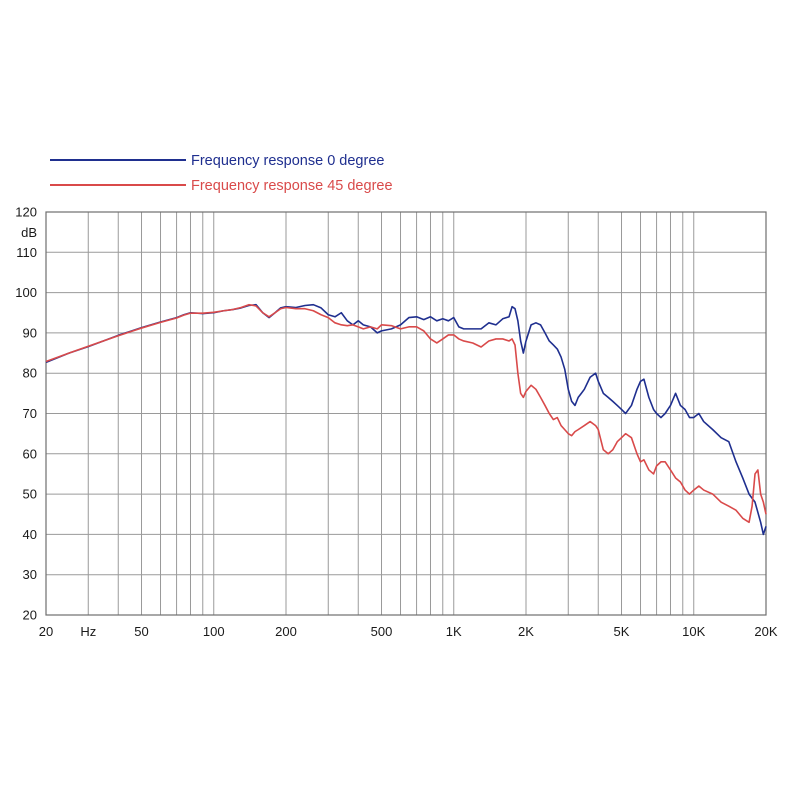 This screenshot has height=800, width=800. I want to click on y-tick-label: 70, so click(30, 413).